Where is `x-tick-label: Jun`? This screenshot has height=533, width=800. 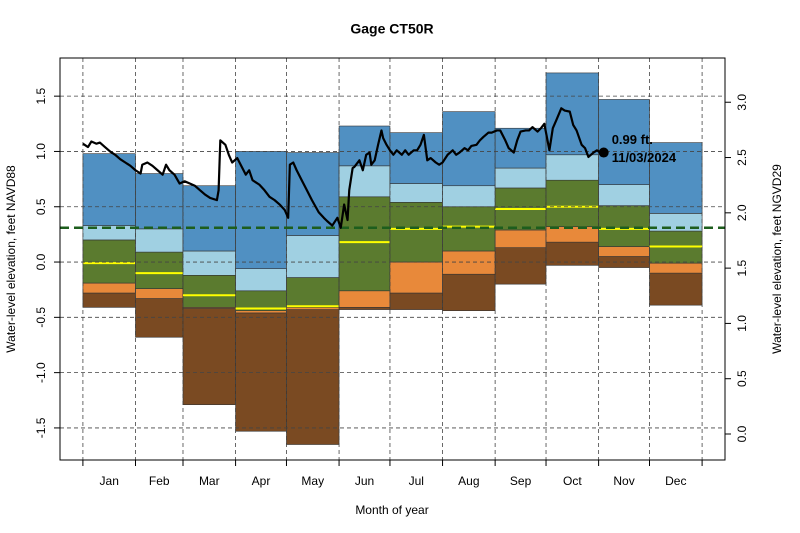 x-tick-label: Jun is located at coordinates (364, 481).